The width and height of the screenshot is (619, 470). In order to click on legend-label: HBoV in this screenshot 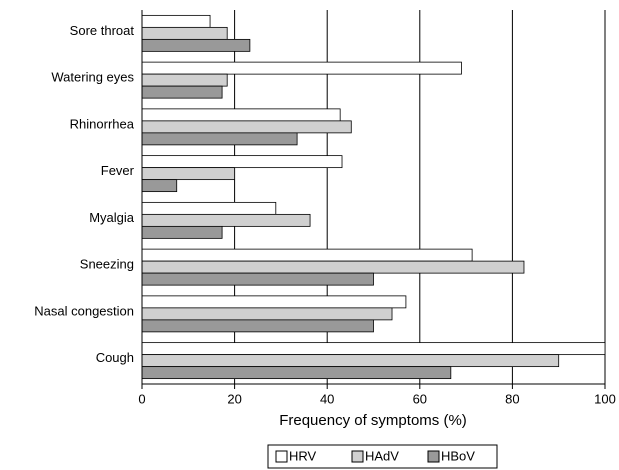, I will do `click(458, 455)`.